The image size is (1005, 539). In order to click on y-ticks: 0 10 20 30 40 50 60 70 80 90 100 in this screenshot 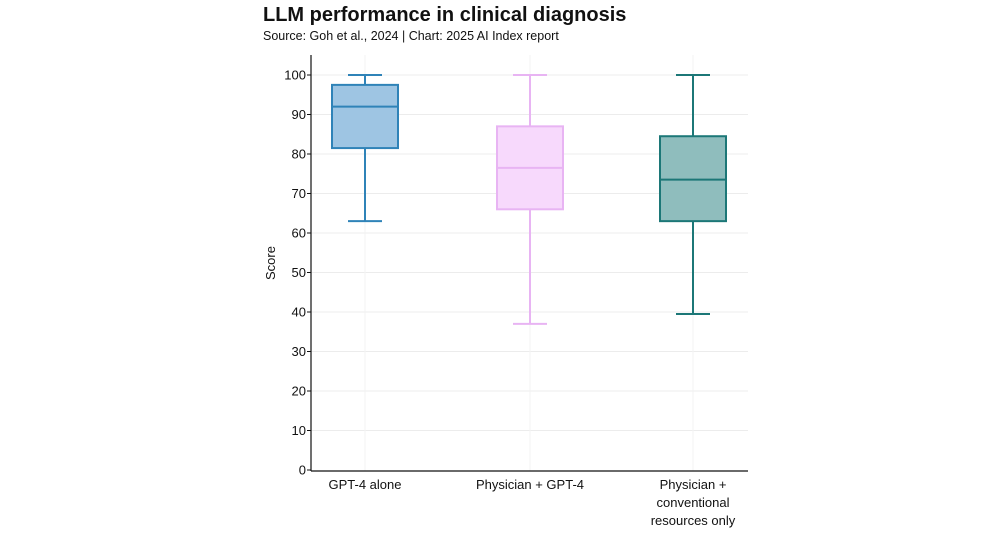, I will do `click(297, 273)`.